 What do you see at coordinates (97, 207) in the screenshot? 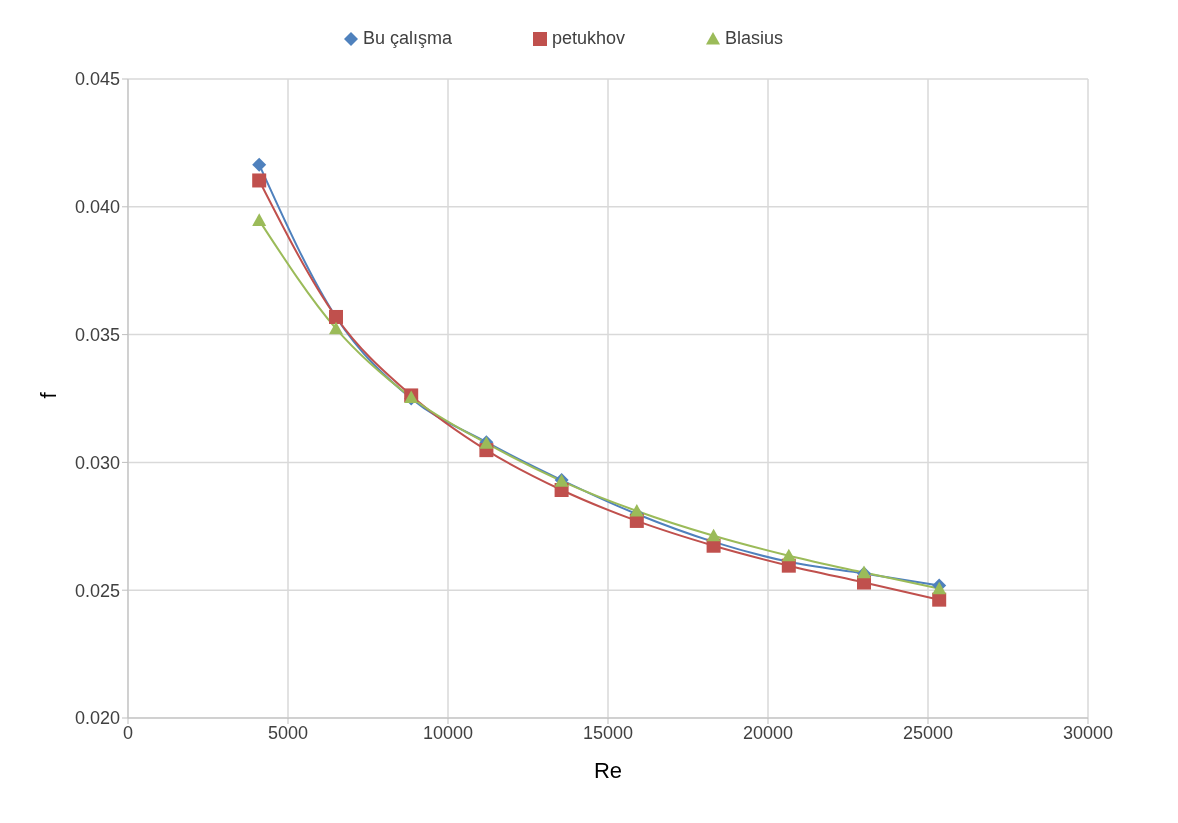
I see `y-tick-label: 0.040` at bounding box center [97, 207].